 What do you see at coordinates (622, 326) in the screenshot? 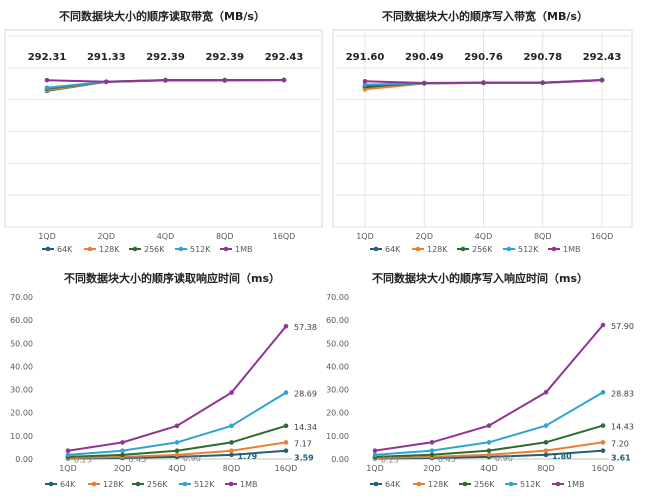
I see `data-label: 57.90` at bounding box center [622, 326].